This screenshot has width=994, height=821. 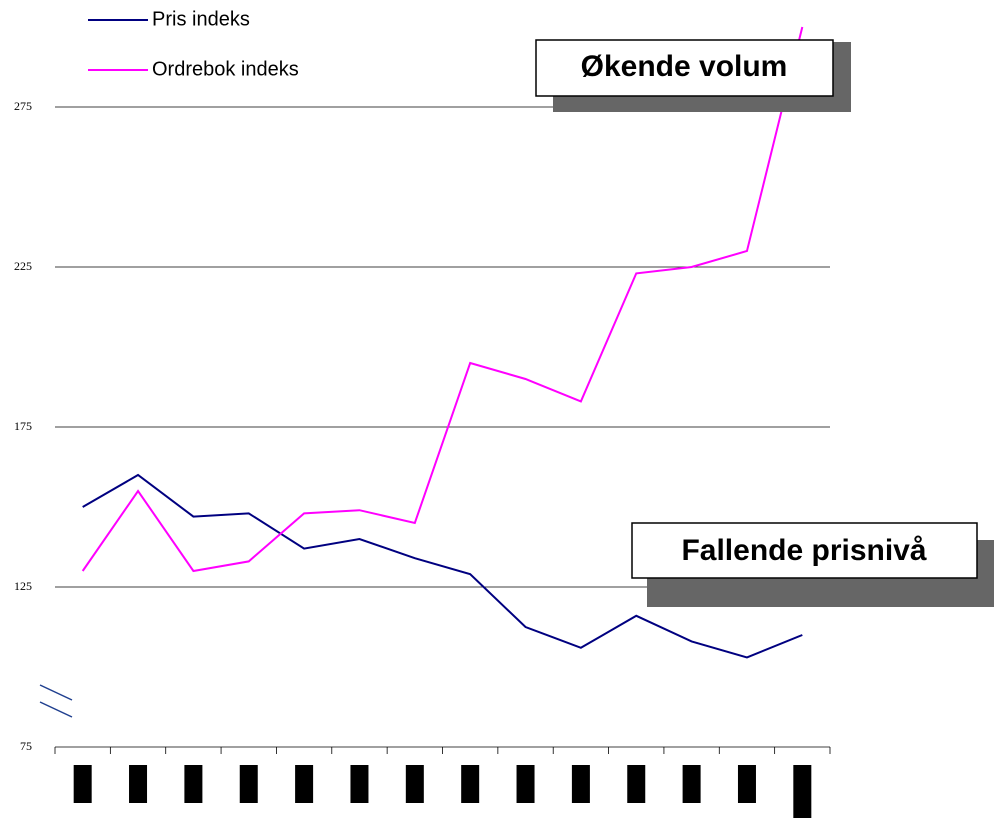 I want to click on annotation-text: Økende volum, so click(x=684, y=66).